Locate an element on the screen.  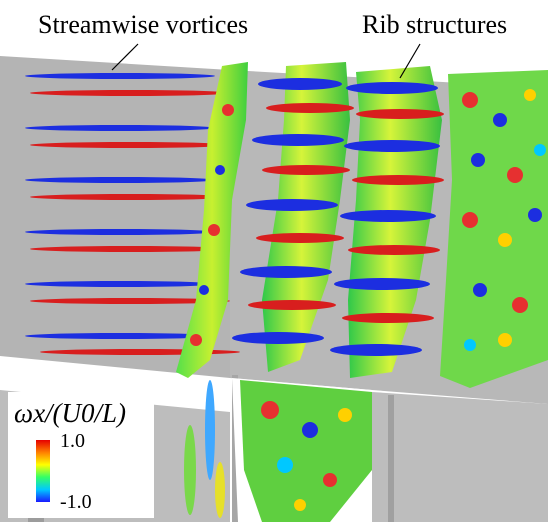
legend-title: ωx/(U0/L) is located at coordinates (70, 413).